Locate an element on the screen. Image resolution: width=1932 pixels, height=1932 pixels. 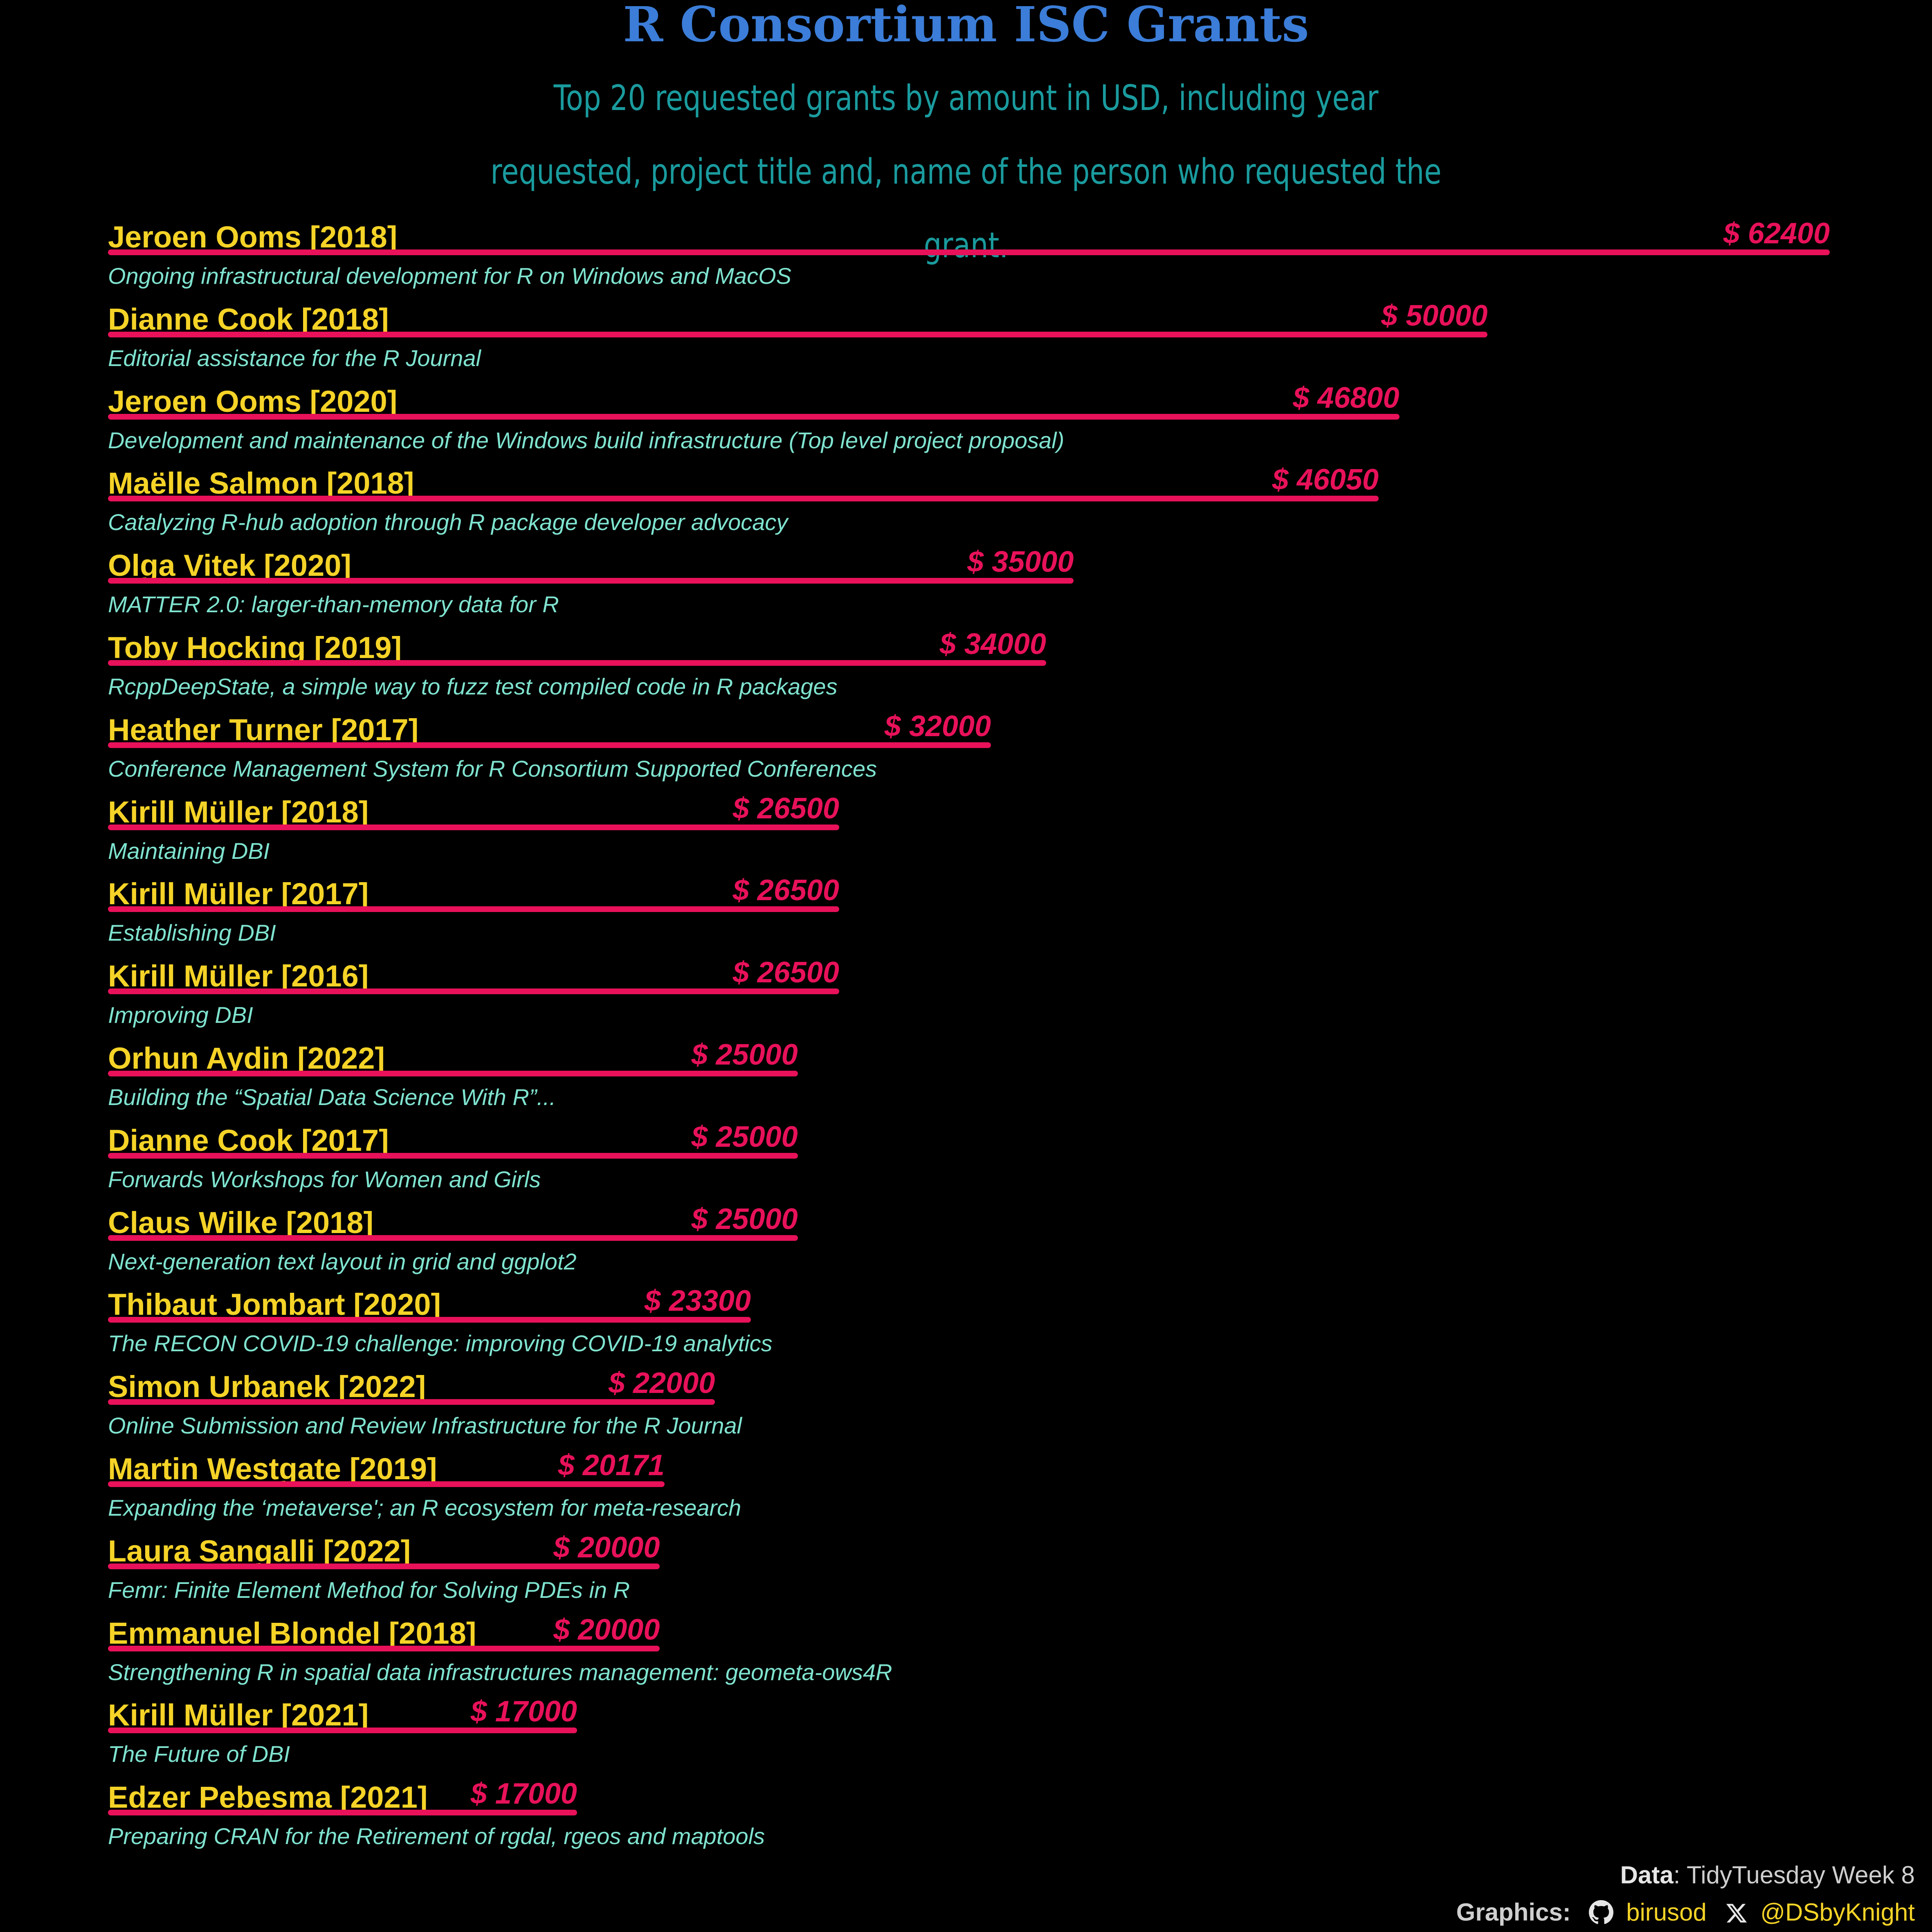
bar-project-title: The Future of DBI is located at coordinates (199, 1754).